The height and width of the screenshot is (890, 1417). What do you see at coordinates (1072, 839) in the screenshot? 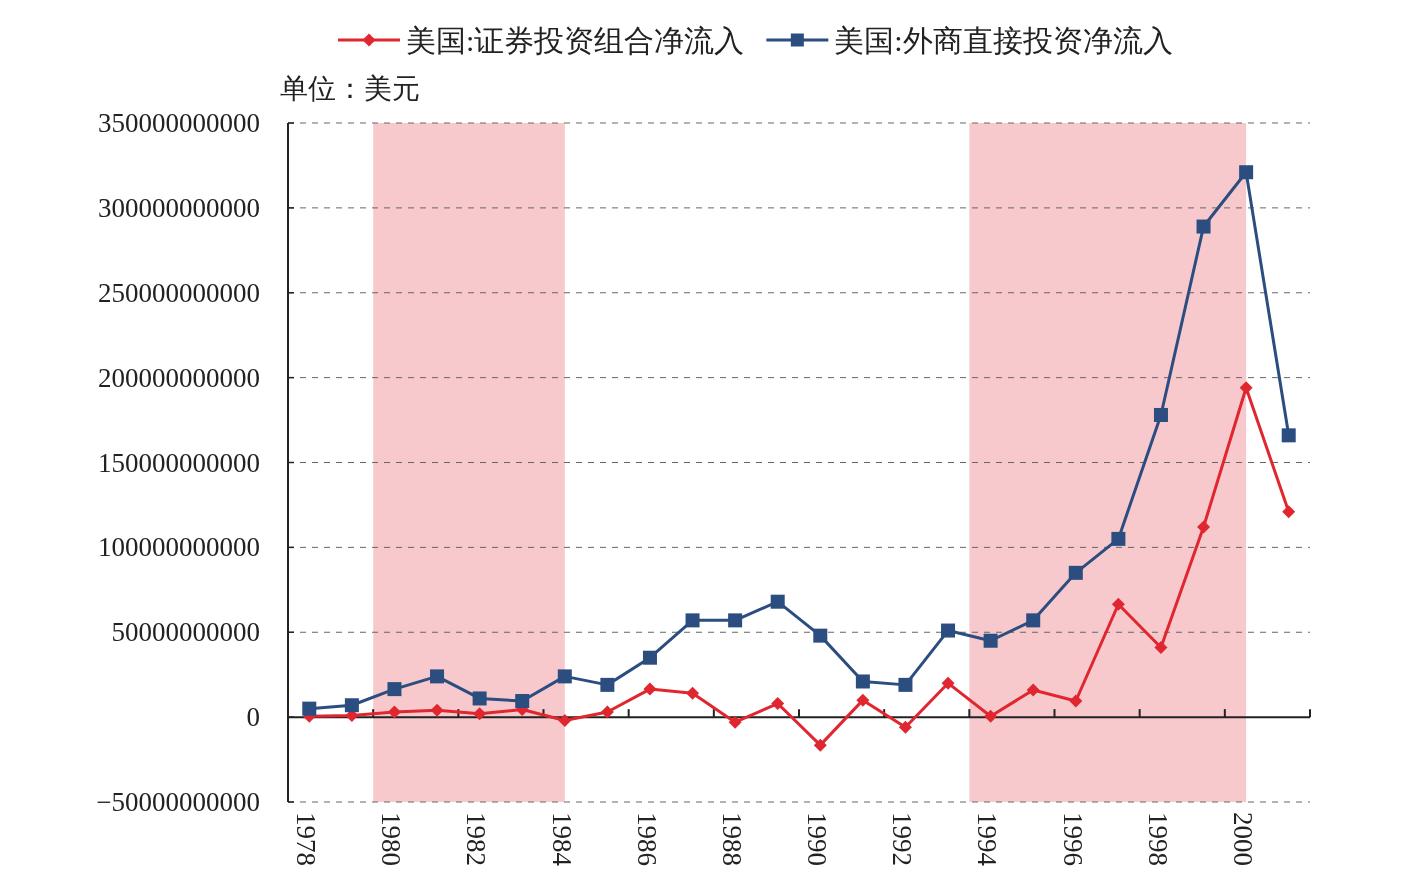
I see `x-tick-label: 1996` at bounding box center [1072, 839].